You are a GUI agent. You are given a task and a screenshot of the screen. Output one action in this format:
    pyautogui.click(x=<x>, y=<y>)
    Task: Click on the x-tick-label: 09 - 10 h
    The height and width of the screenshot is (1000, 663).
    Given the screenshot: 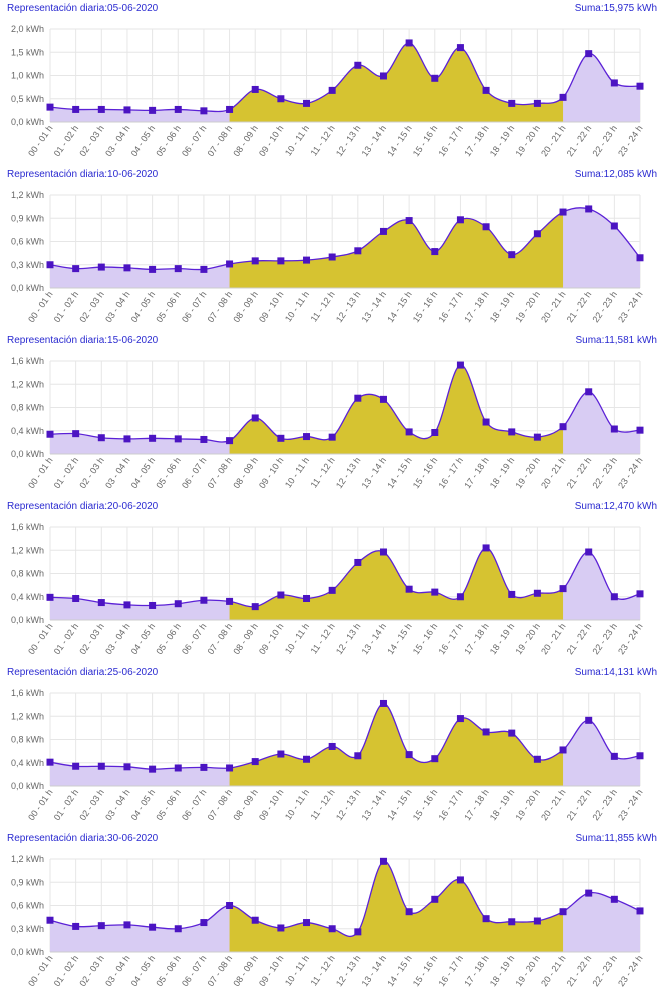 What is the action you would take?
    pyautogui.click(x=271, y=140)
    